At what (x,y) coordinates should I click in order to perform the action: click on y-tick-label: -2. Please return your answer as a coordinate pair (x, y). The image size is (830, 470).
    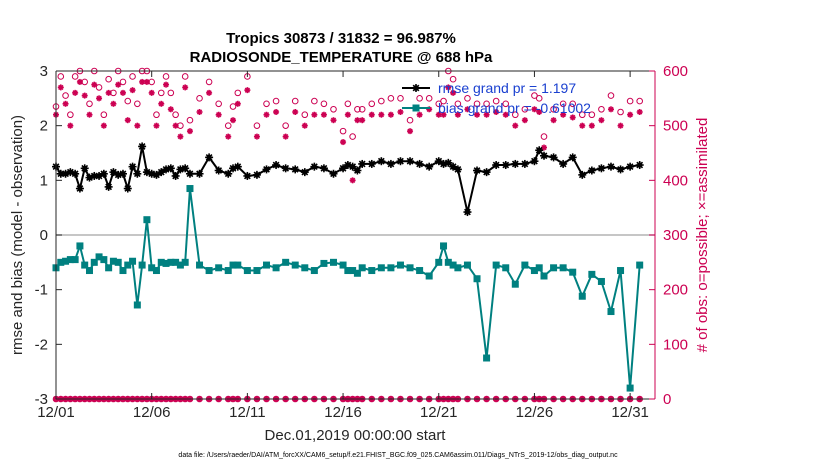
    Looking at the image, I should click on (41, 344).